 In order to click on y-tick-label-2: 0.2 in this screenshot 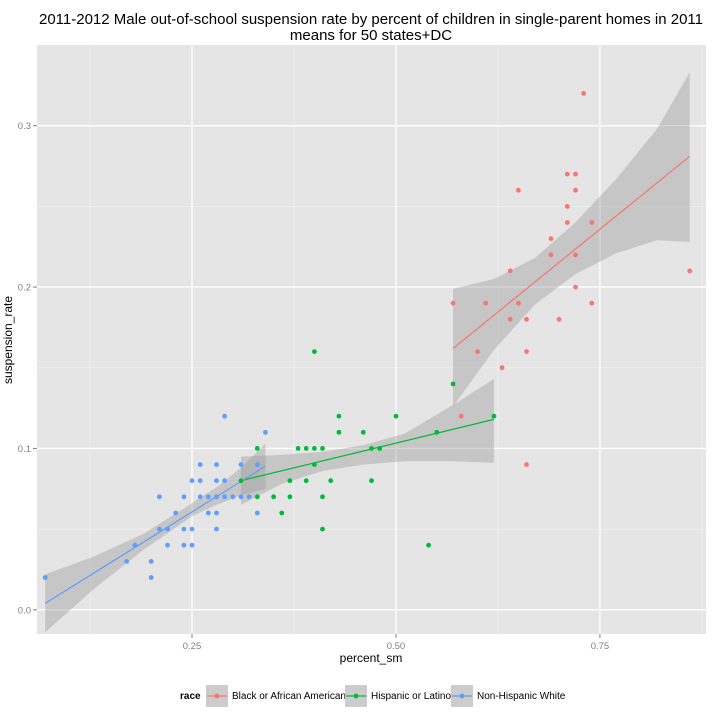, I will do `click(24, 288)`.